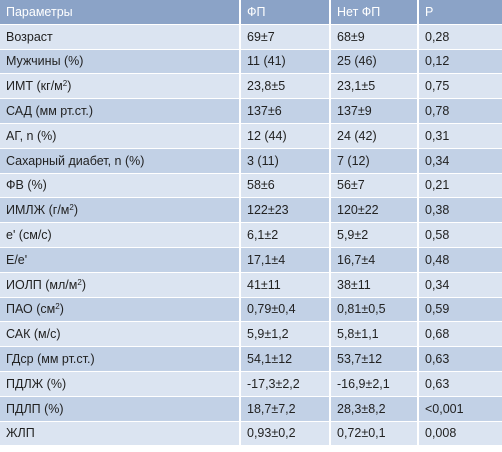 This screenshot has height=452, width=502. Describe the element at coordinates (45, 61) in the screenshot. I see `parameter-label: Мужчины (%)` at that location.